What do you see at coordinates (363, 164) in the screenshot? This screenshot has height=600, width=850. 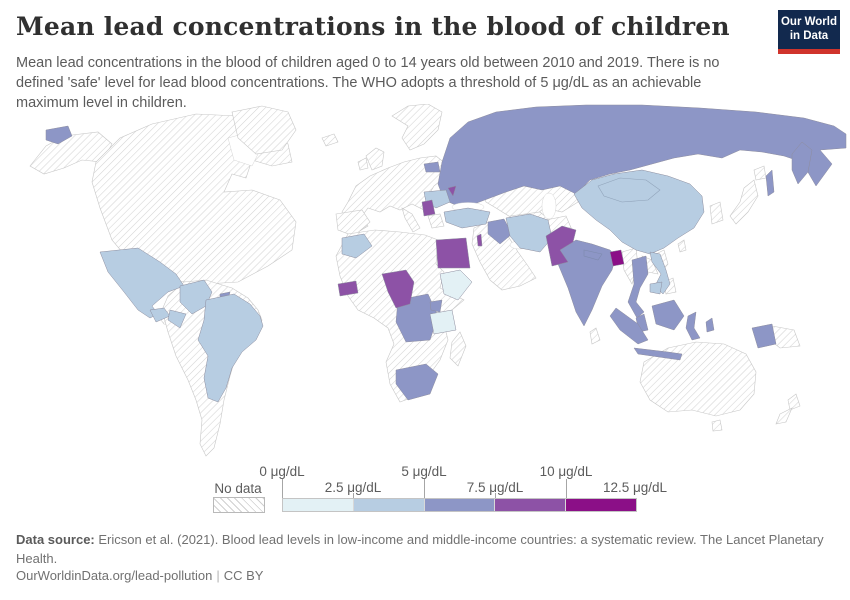 I see `country-ireland` at bounding box center [363, 164].